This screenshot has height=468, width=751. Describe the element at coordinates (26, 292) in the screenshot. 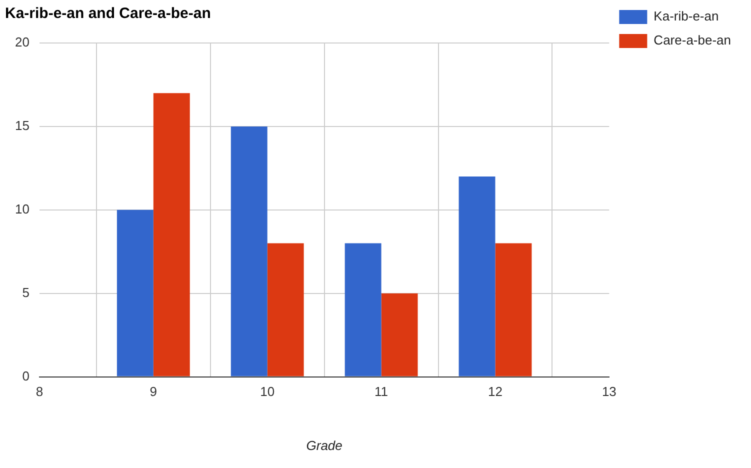

I see `y-tick-label: 5` at that location.